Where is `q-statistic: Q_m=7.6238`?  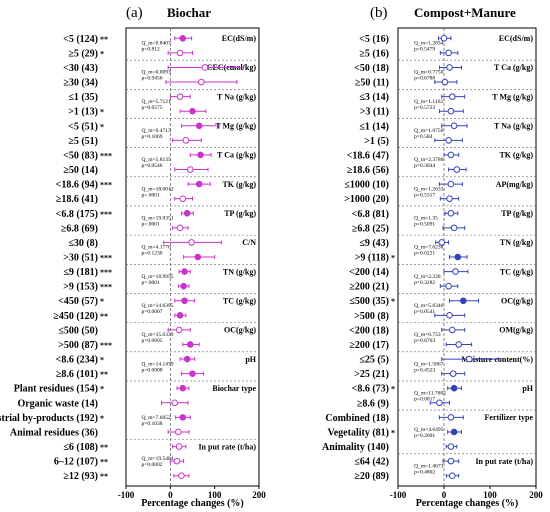 q-statistic: Q_m=7.6238 is located at coordinates (428, 248).